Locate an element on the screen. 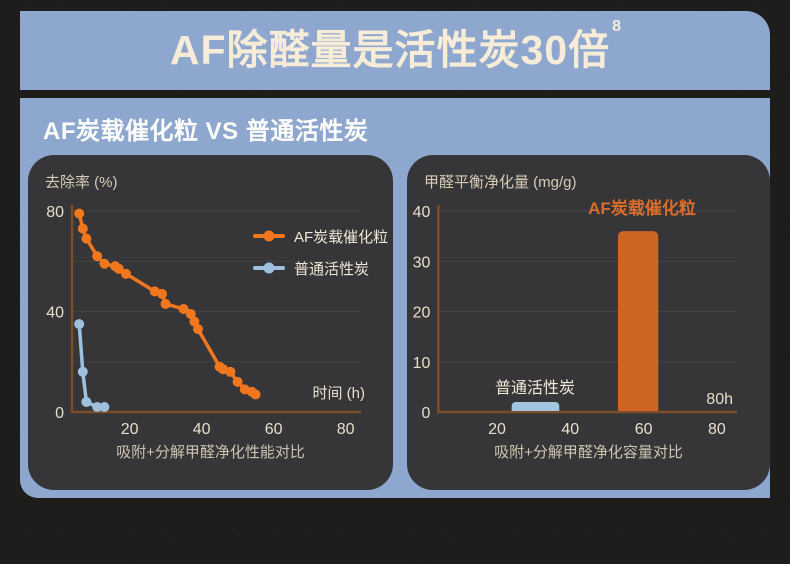 The height and width of the screenshot is (564, 790). svg-text: 30 is located at coordinates (422, 262).